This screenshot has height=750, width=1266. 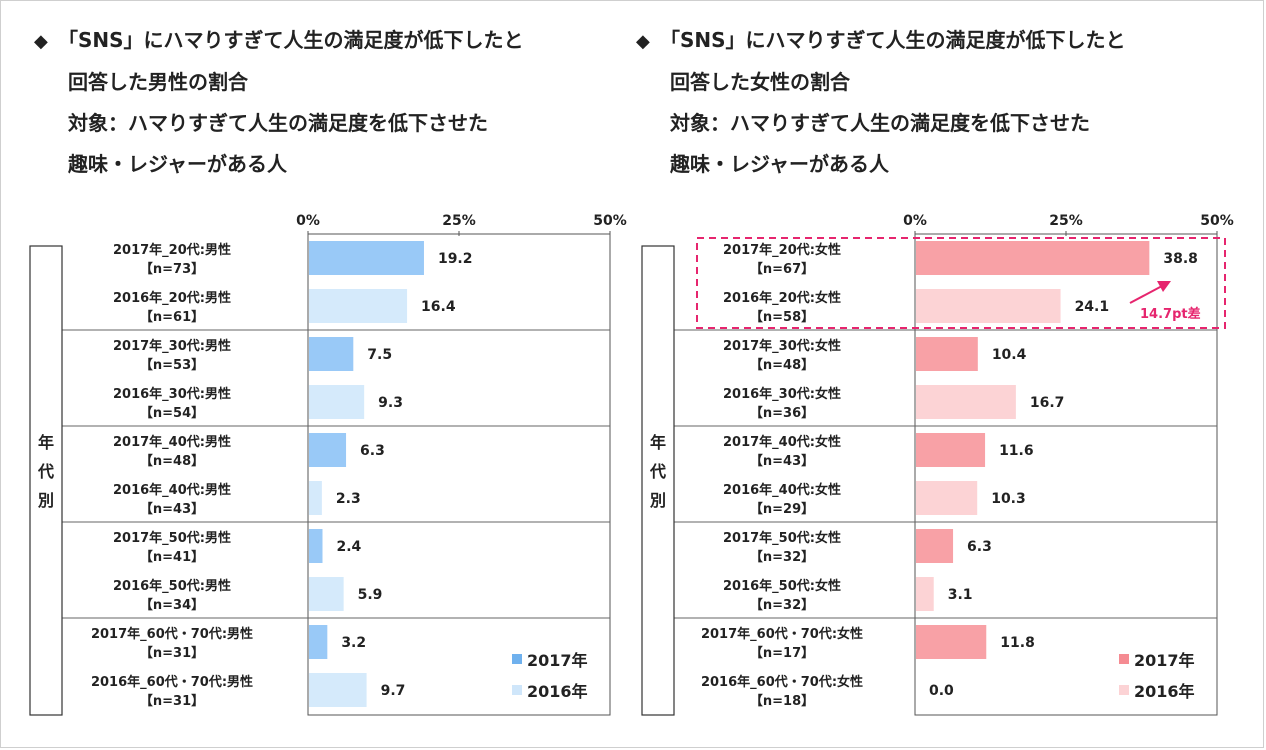 What do you see at coordinates (782, 538) in the screenshot?
I see `category-label: 2017年_50代:女性` at bounding box center [782, 538].